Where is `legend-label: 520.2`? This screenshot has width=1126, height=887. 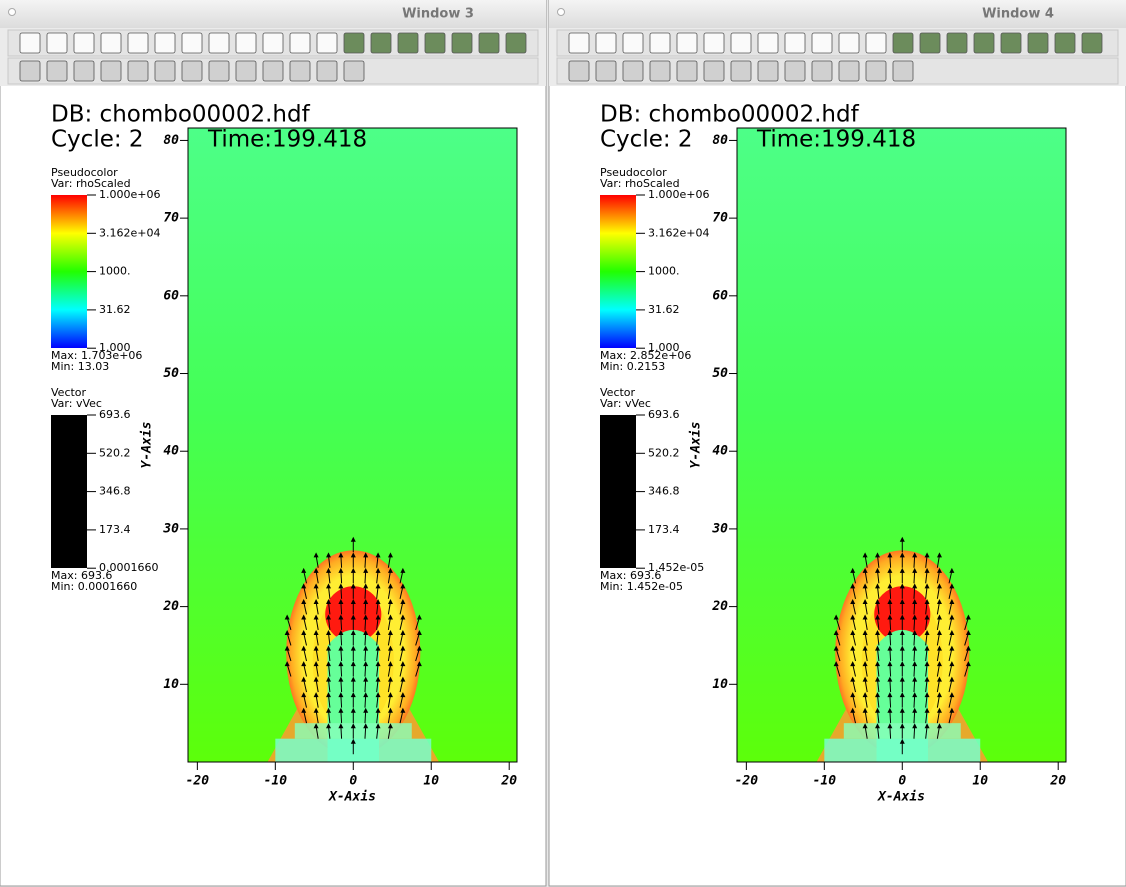
legend-label: 520.2 is located at coordinates (115, 452).